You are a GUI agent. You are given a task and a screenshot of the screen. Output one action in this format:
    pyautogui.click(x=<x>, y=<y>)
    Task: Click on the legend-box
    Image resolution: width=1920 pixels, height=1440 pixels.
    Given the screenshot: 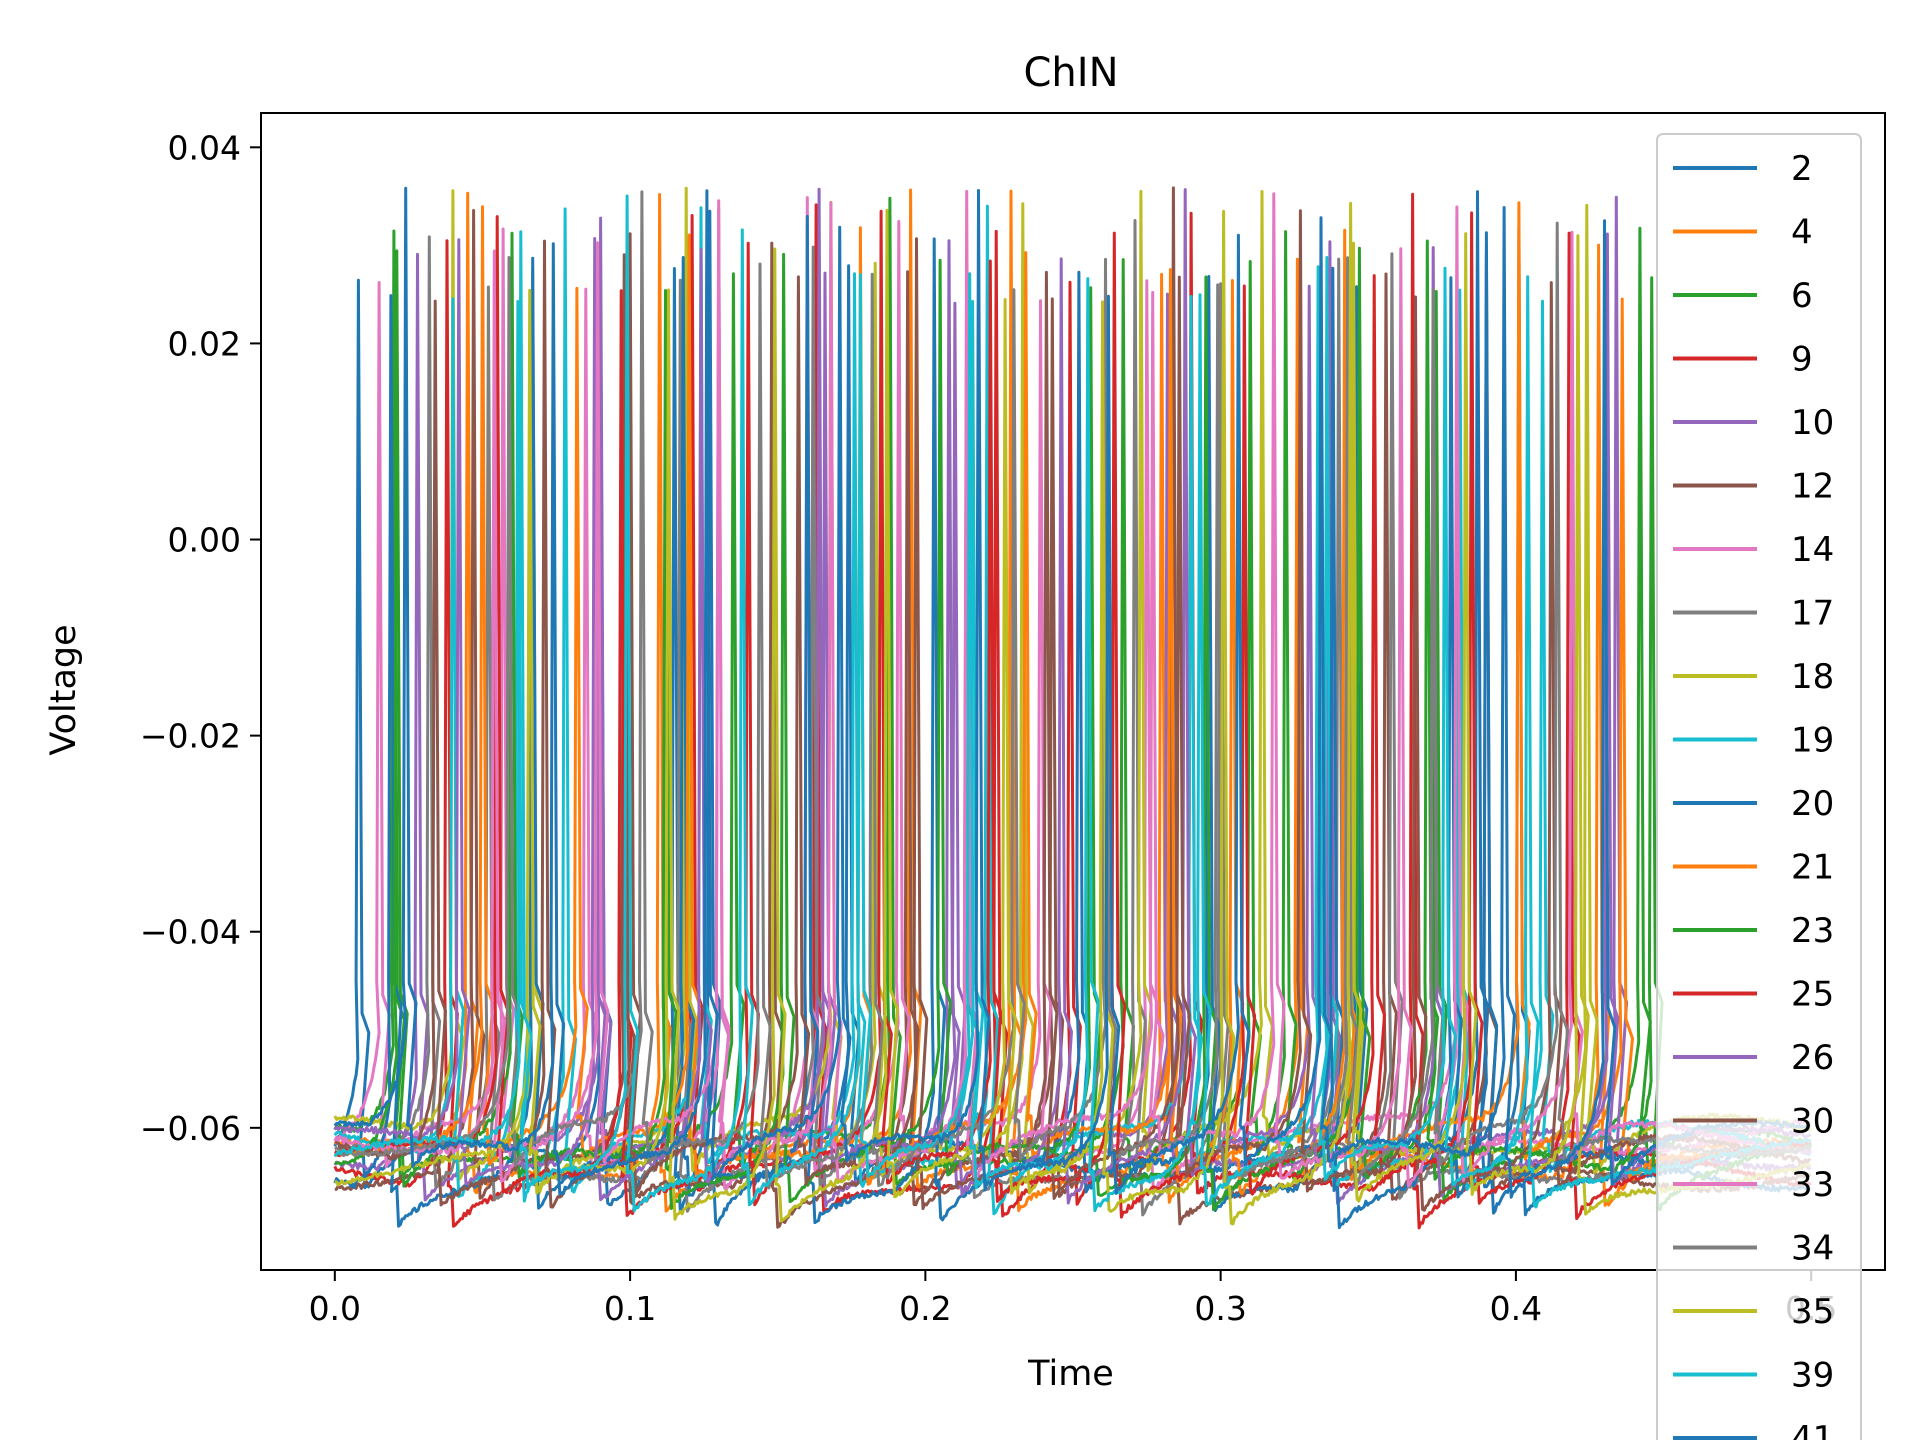 What is the action you would take?
    pyautogui.click(x=1759, y=786)
    